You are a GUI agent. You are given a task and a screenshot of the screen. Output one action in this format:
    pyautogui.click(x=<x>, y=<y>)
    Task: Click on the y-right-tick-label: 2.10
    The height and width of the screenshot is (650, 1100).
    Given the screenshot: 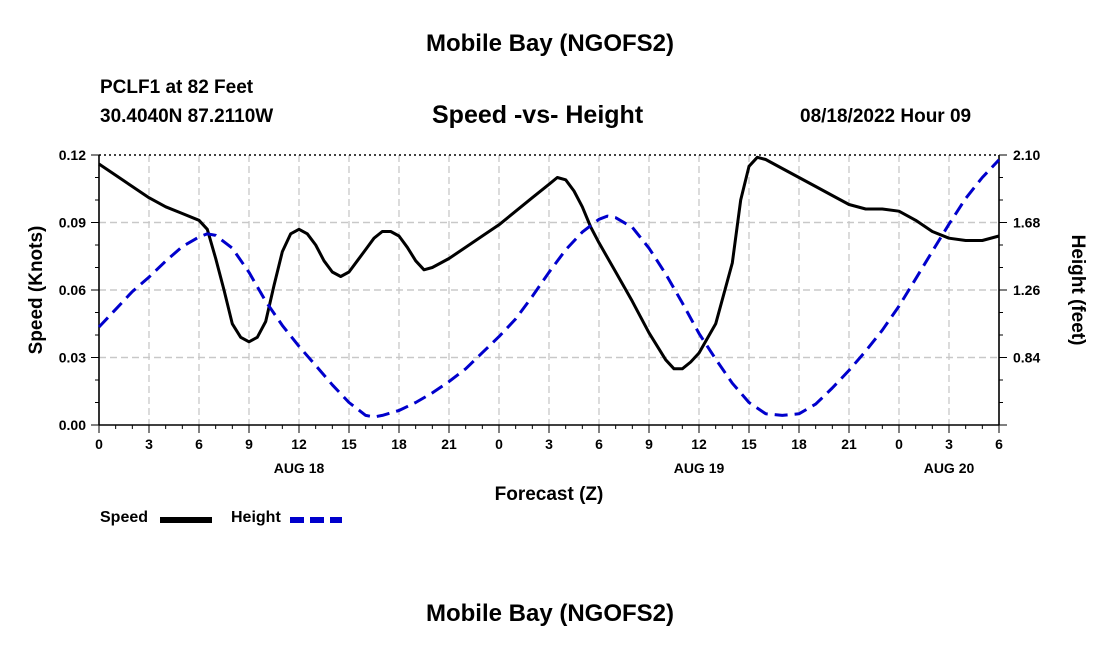 What is the action you would take?
    pyautogui.click(x=1026, y=155)
    